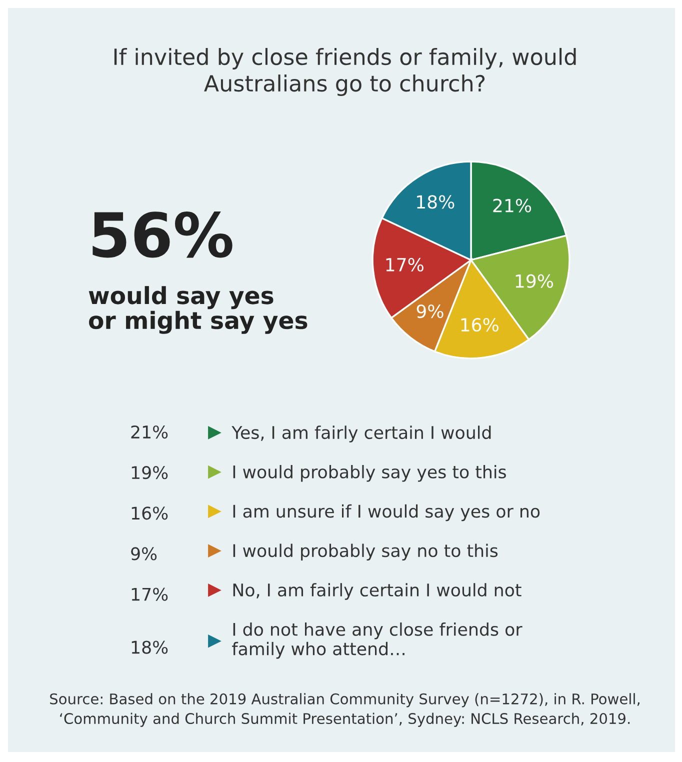 The width and height of the screenshot is (682, 762). Describe the element at coordinates (345, 710) in the screenshot. I see `source-note: Source: Based on the 2019 Australian Community Survey (n=1272), in R. Powell, ‘Community and Church Summit Presentation’, Sydney: NCLS Research, 2019.` at that location.